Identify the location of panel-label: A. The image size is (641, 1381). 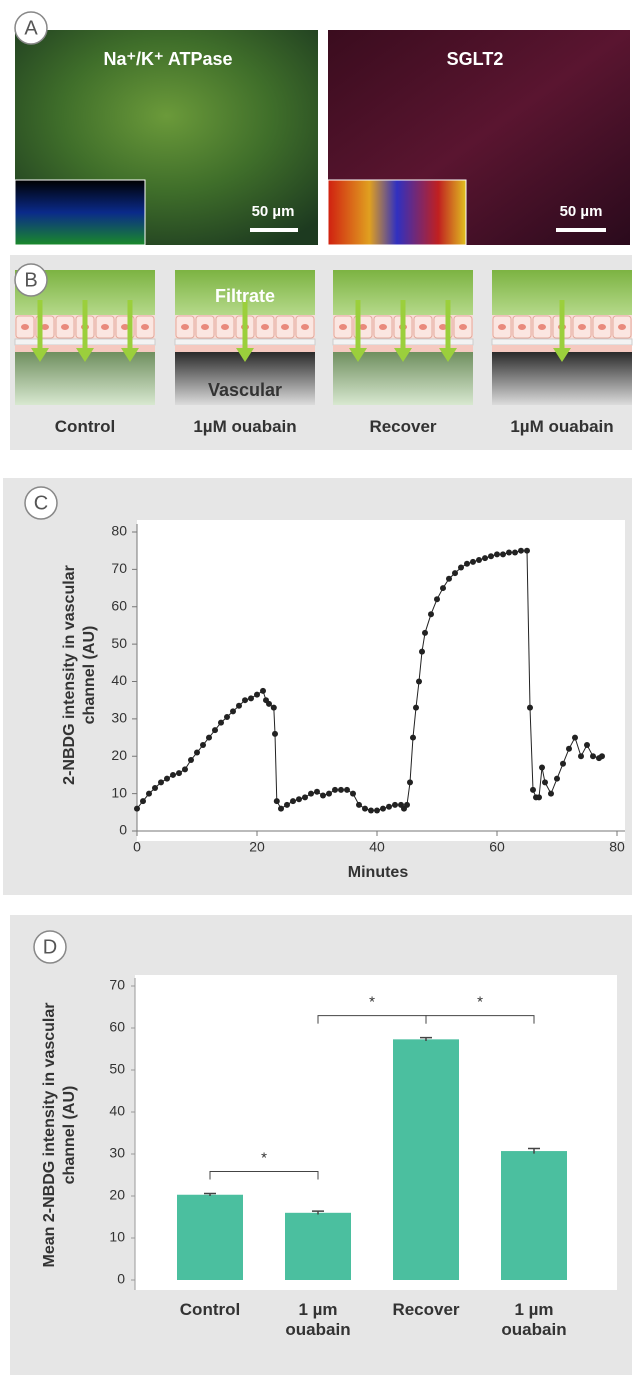
(31, 28).